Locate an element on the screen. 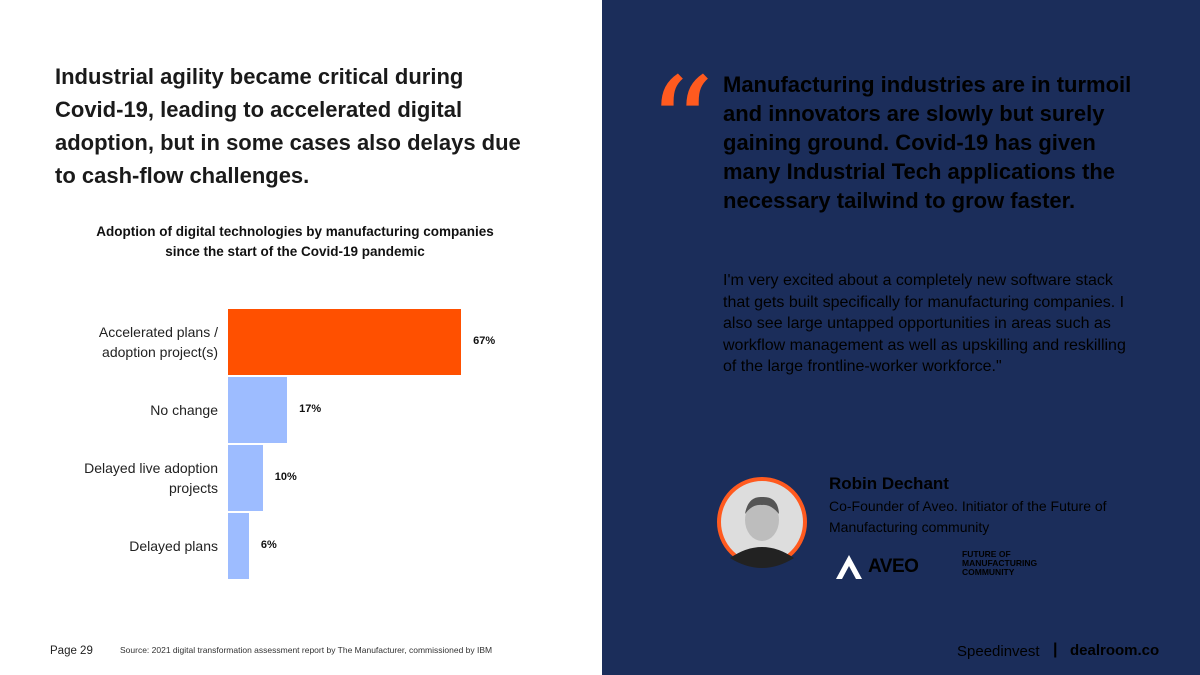 Image resolution: width=1200 pixels, height=675 pixels. fom-line: MANUFACTURING is located at coordinates (1000, 563).